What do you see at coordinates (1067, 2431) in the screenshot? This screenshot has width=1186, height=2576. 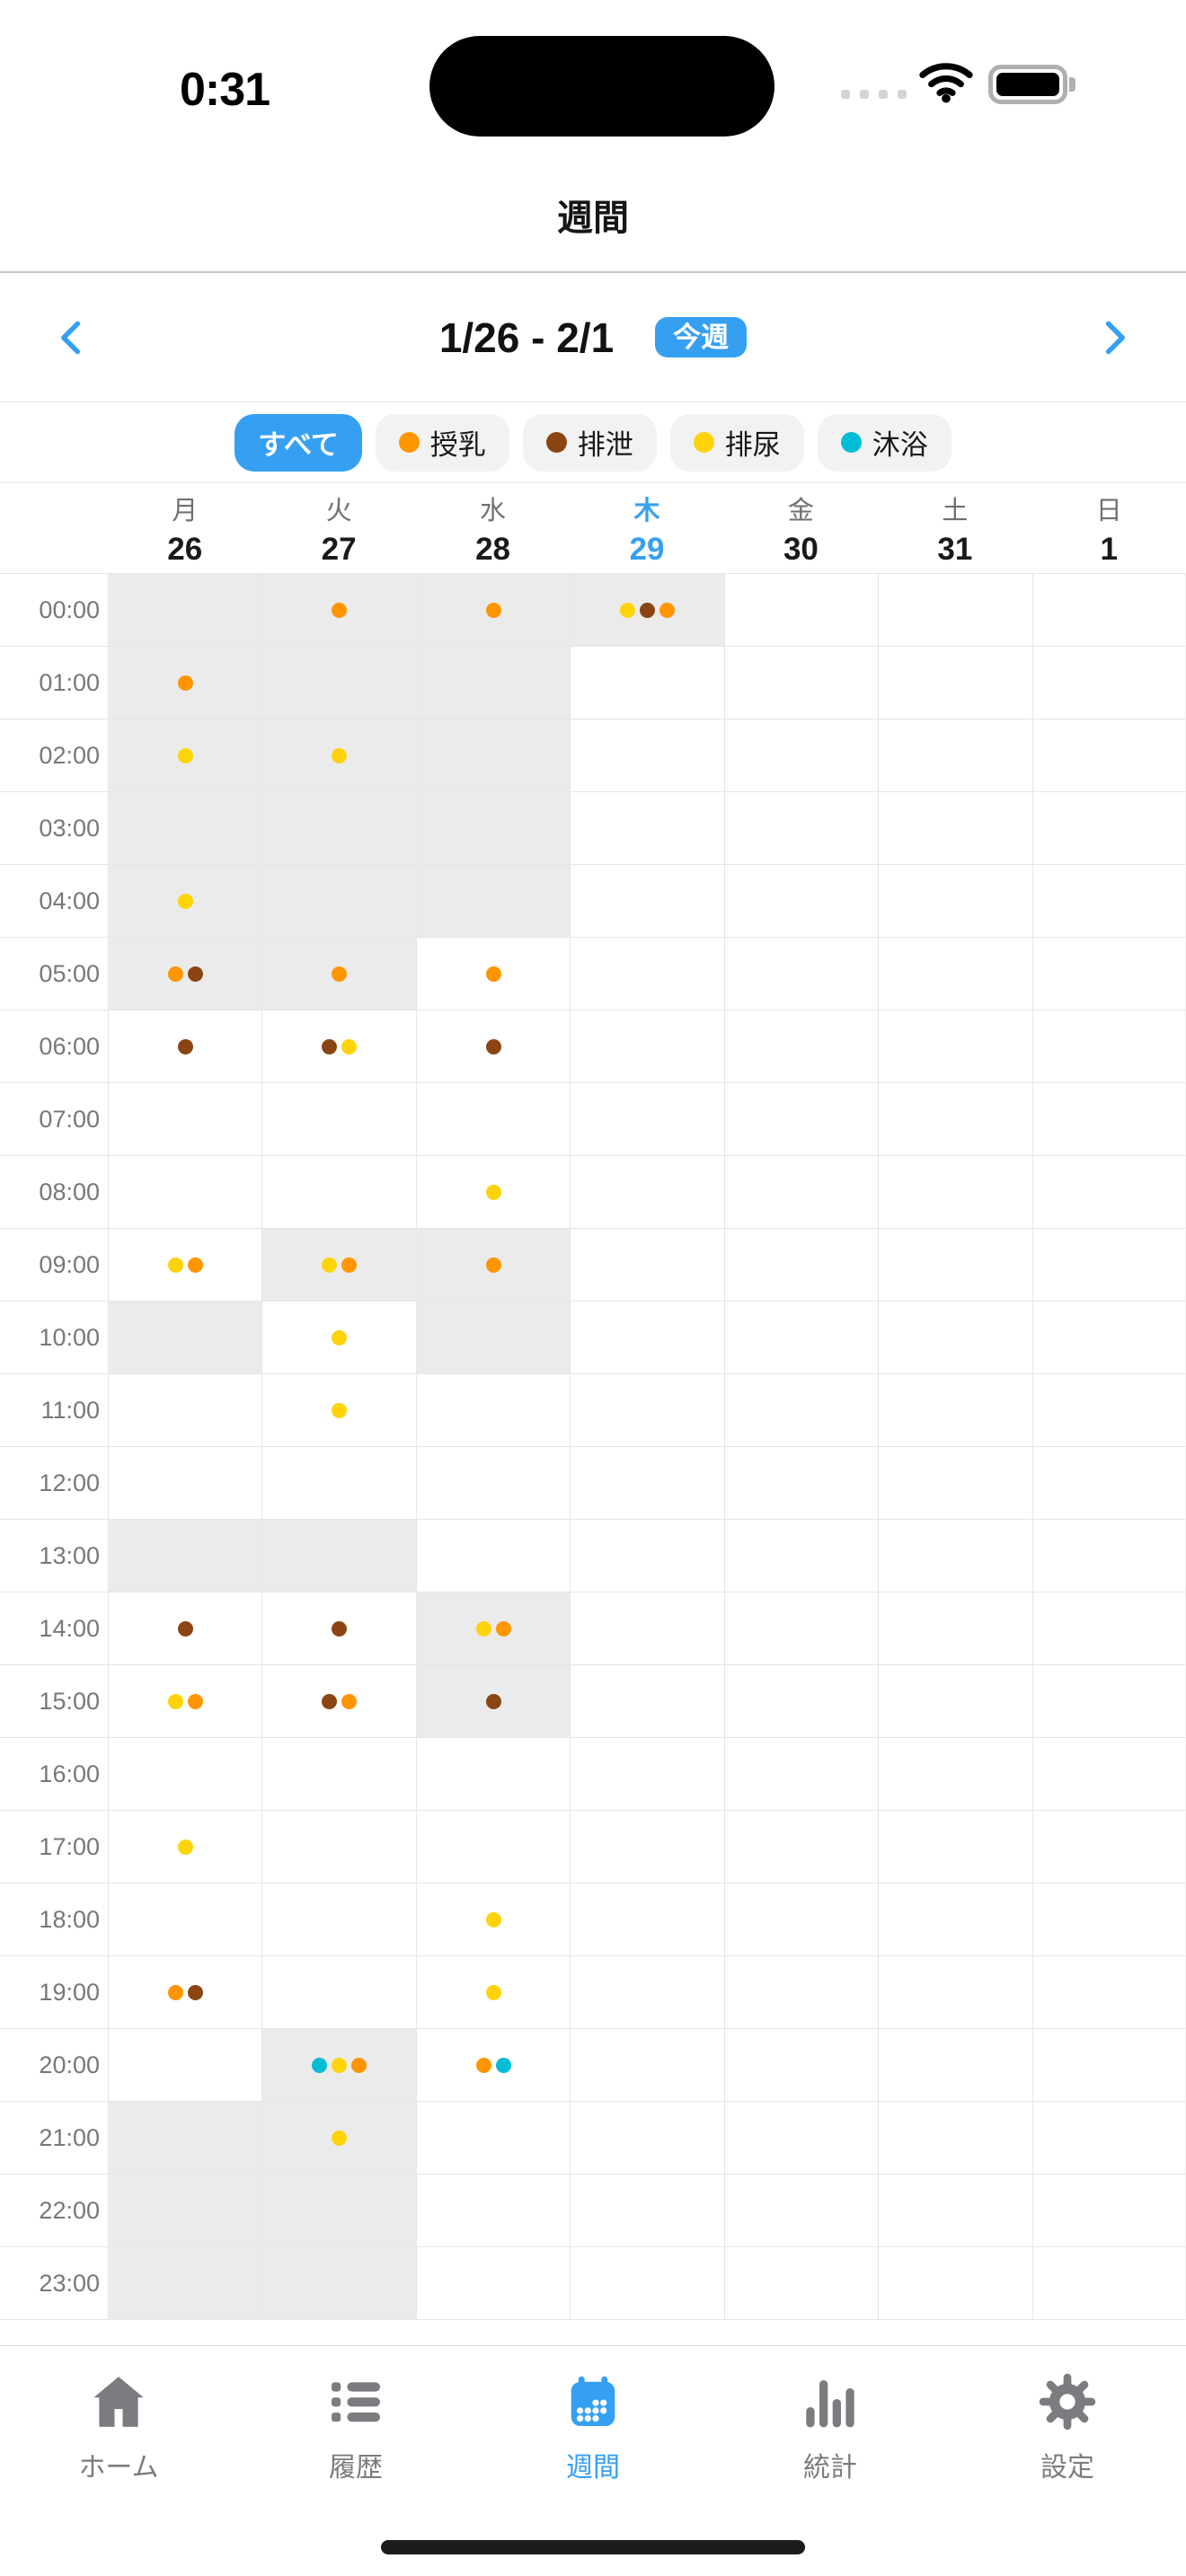 I see `tab-settings: 設定` at bounding box center [1067, 2431].